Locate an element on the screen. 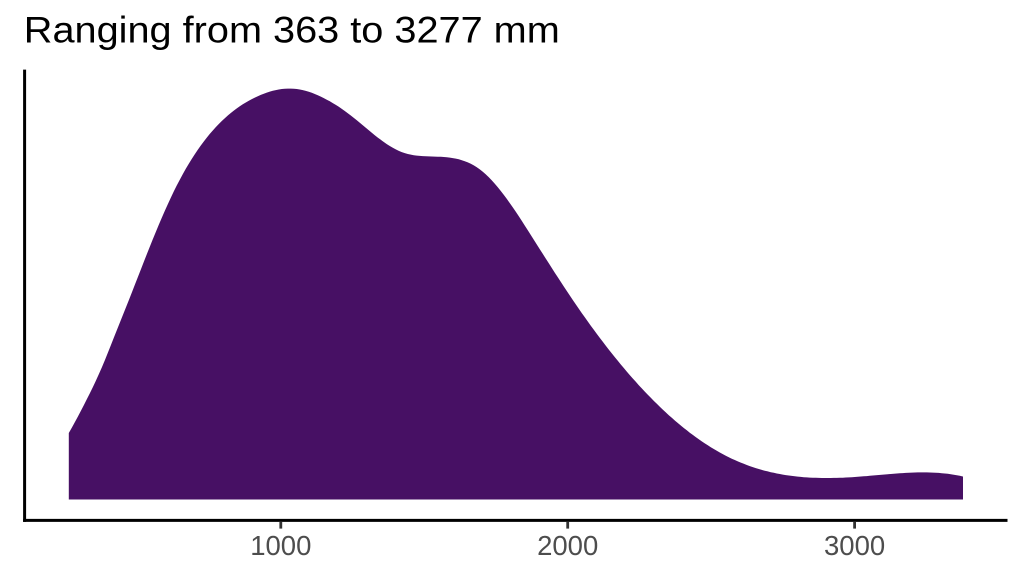 Image resolution: width=1024 pixels, height=576 pixels. svg-text: 3000 is located at coordinates (854, 545).